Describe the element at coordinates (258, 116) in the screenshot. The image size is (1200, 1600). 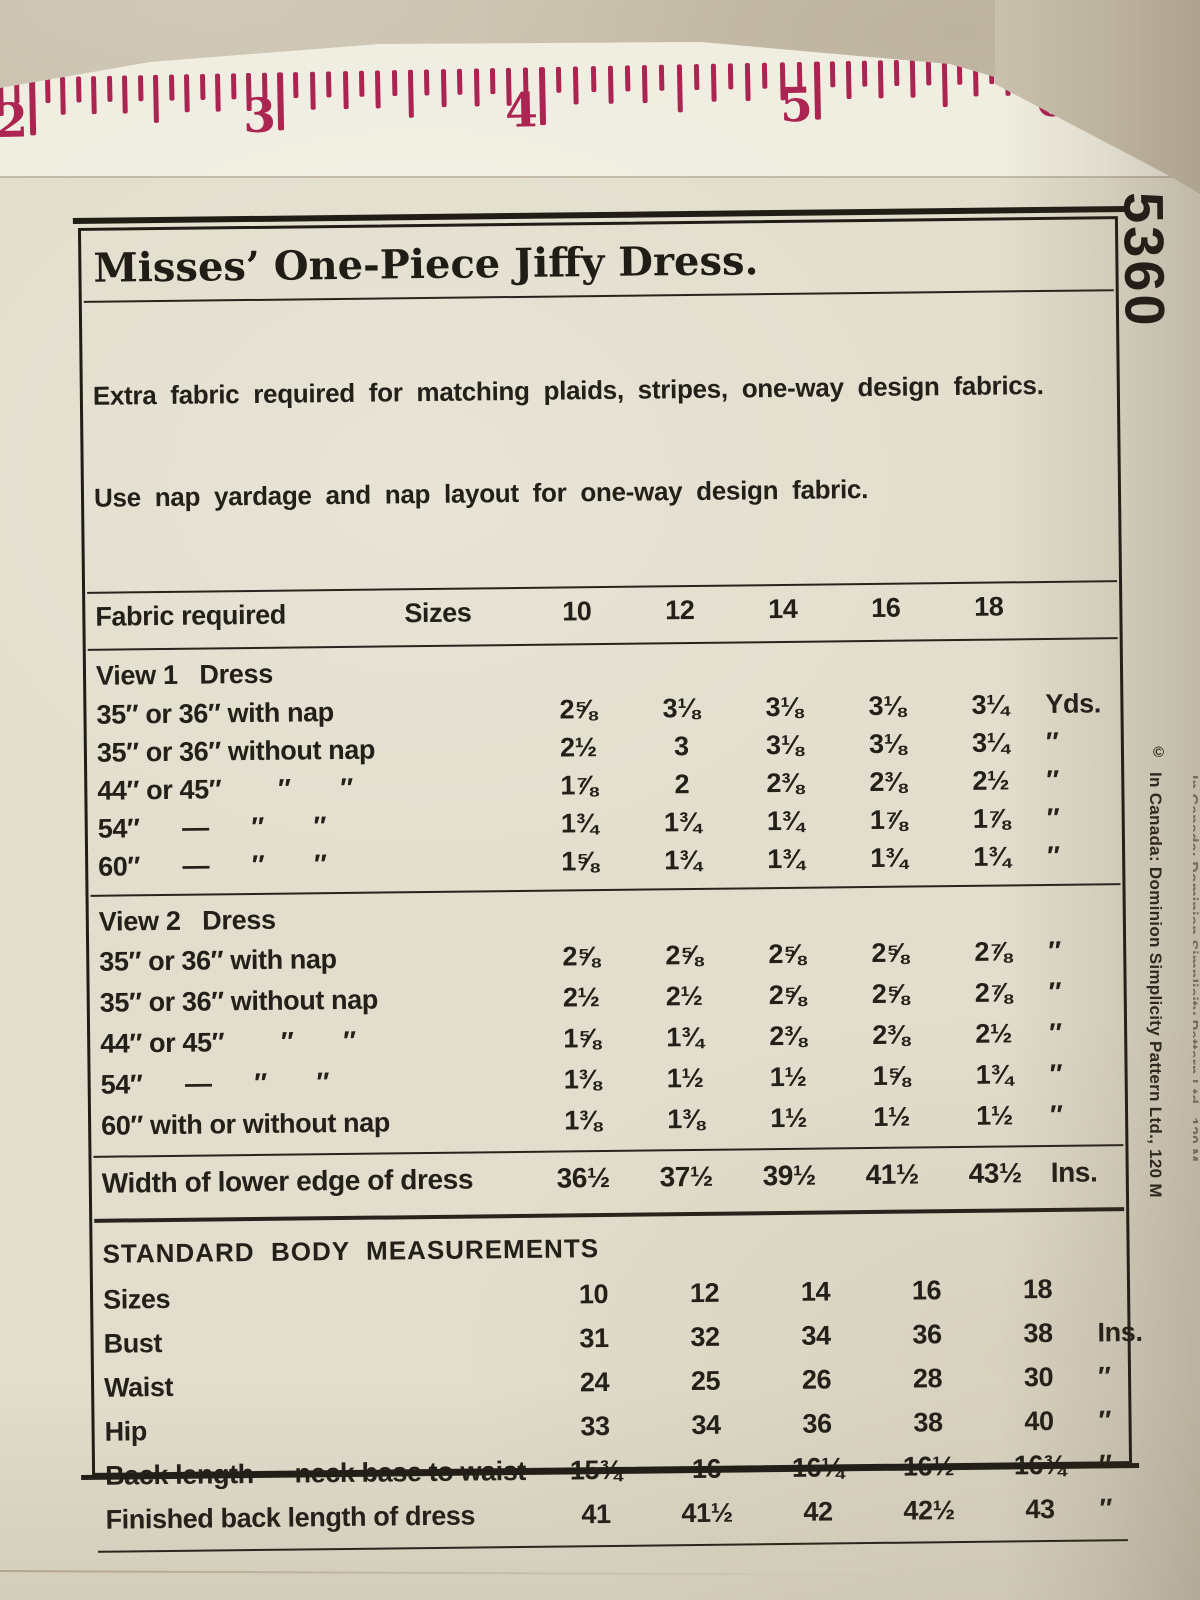
I see `ruler-number: 3` at that location.